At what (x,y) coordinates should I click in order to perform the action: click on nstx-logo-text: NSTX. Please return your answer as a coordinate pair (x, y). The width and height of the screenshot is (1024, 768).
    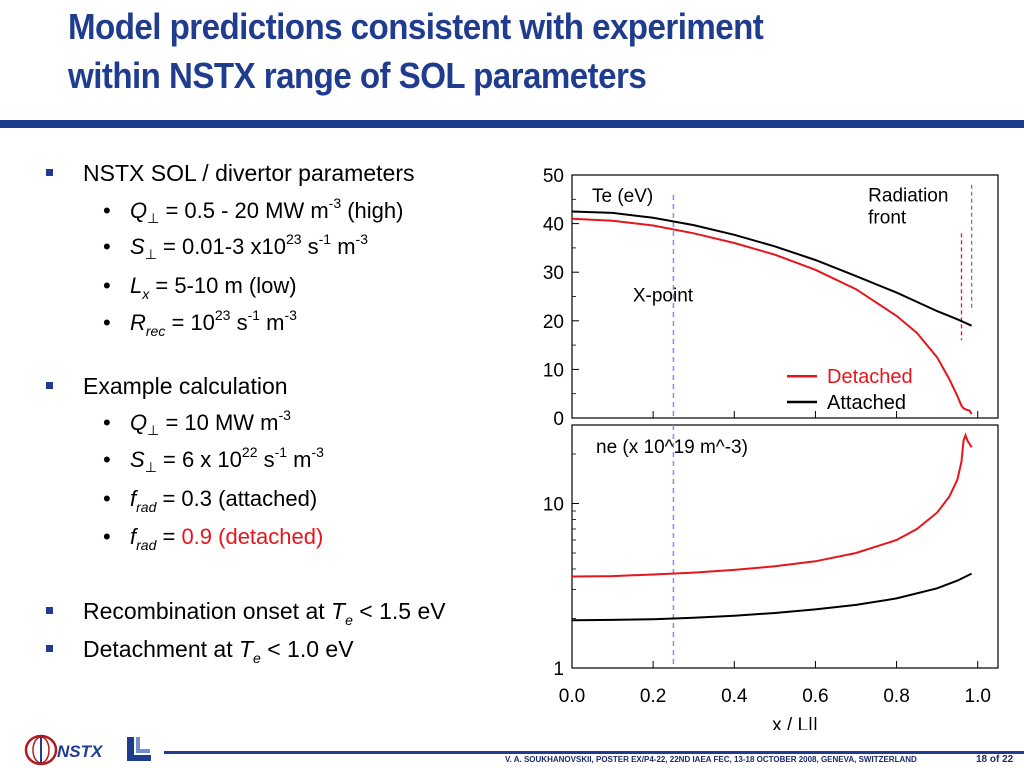
    Looking at the image, I should click on (80, 751).